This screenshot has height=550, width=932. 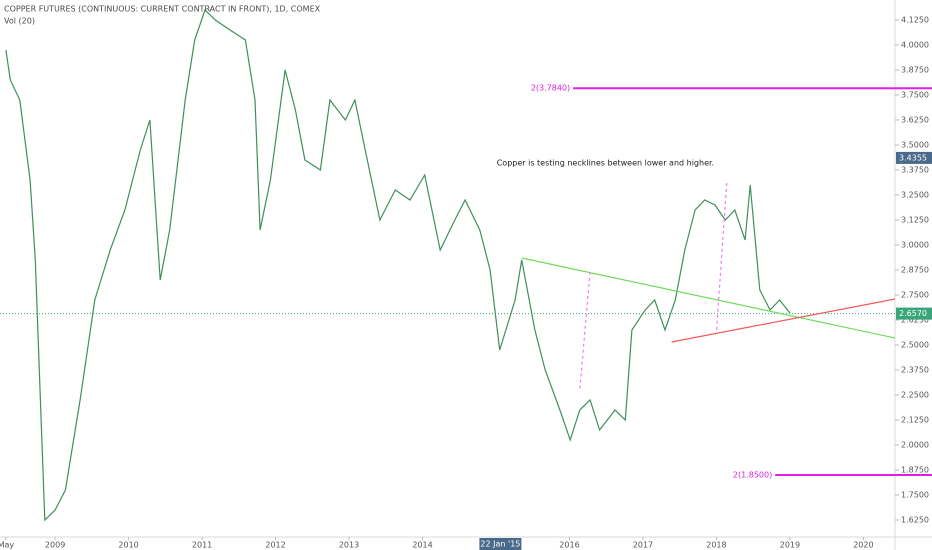 I want to click on indicator-label: Vol (20), so click(x=19, y=21).